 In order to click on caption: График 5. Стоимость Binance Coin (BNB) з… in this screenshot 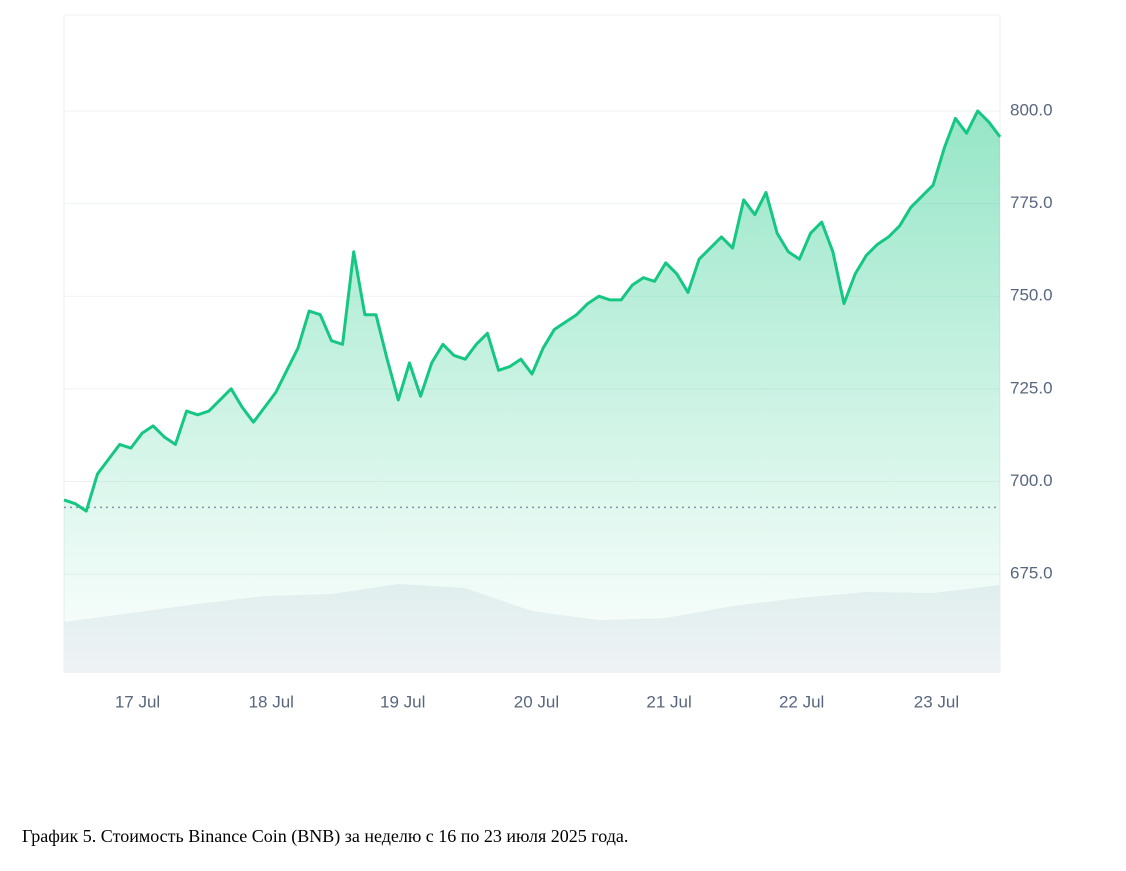, I will do `click(325, 836)`.